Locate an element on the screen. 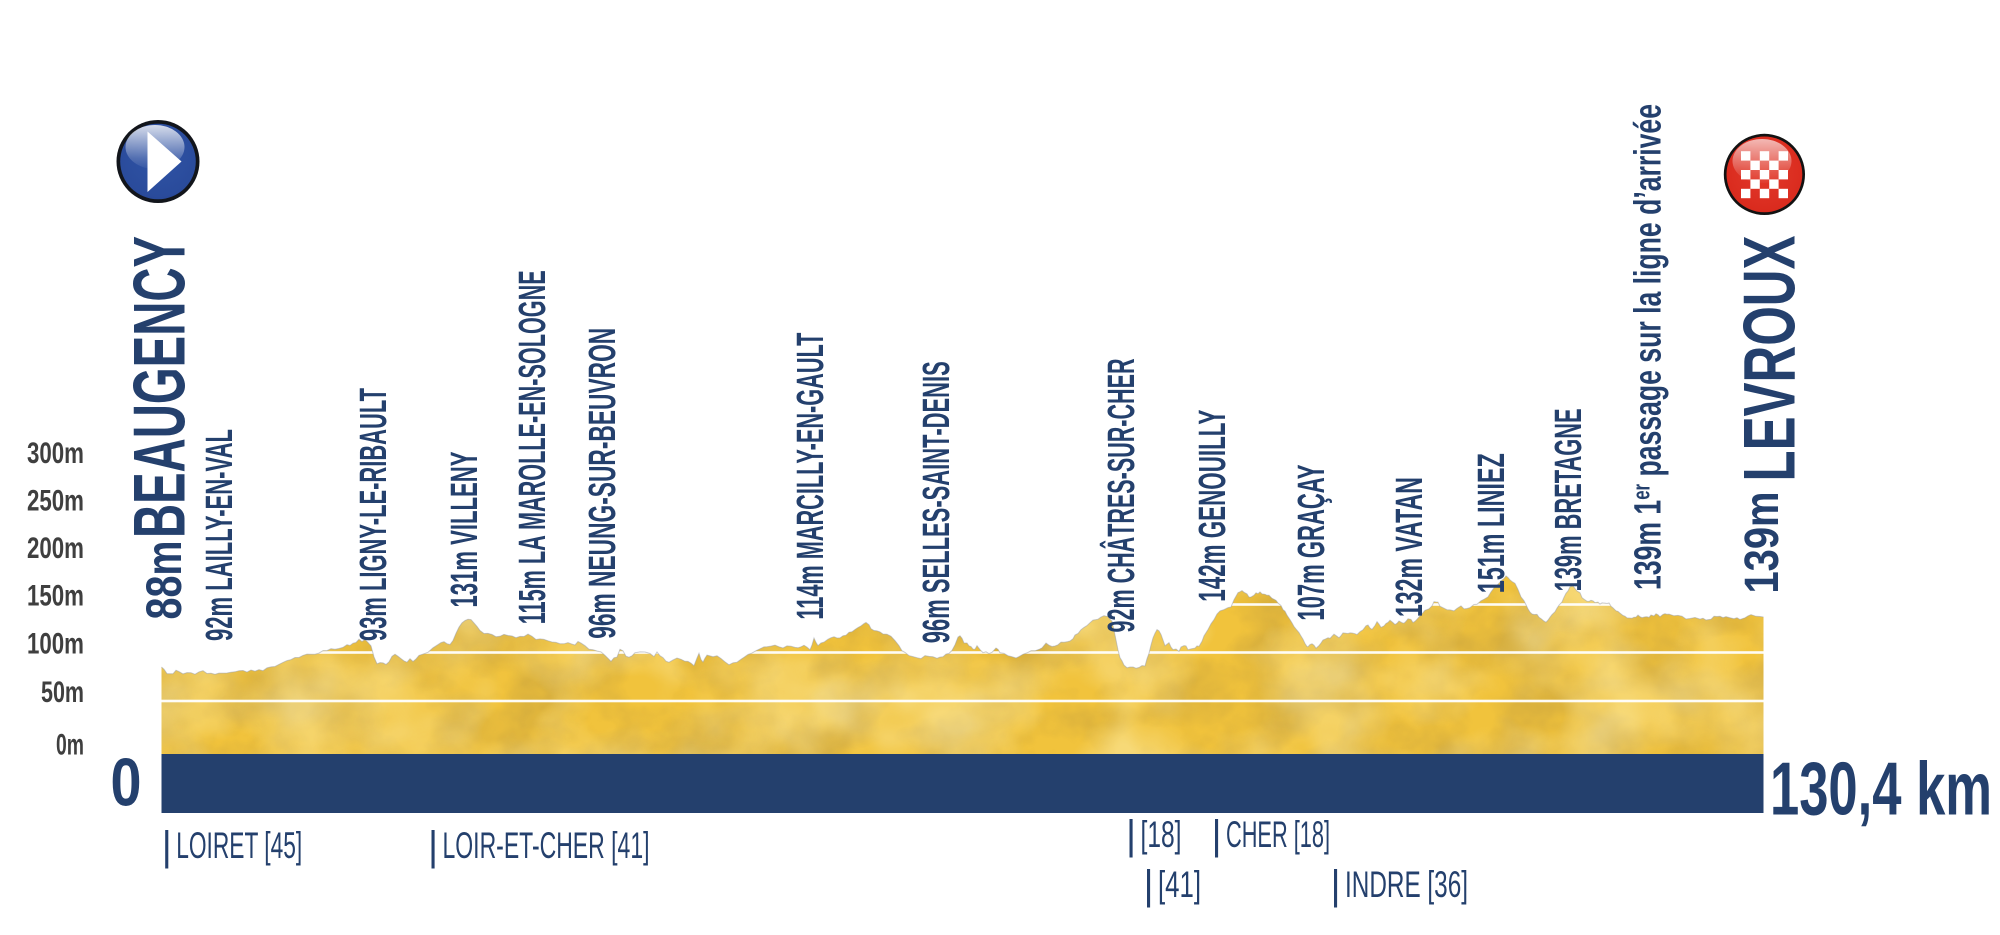 This screenshot has height=935, width=2000. svg-text: 130,4 km is located at coordinates (1881, 789).